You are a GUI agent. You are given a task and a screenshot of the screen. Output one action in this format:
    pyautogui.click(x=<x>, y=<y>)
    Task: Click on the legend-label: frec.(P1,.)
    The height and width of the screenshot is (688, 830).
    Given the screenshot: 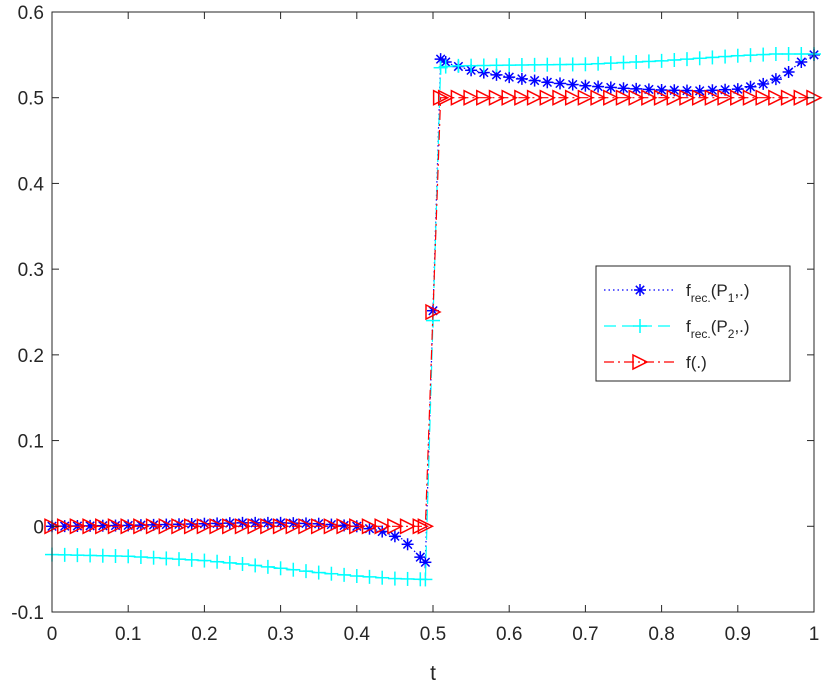 What is the action you would take?
    pyautogui.click(x=718, y=293)
    